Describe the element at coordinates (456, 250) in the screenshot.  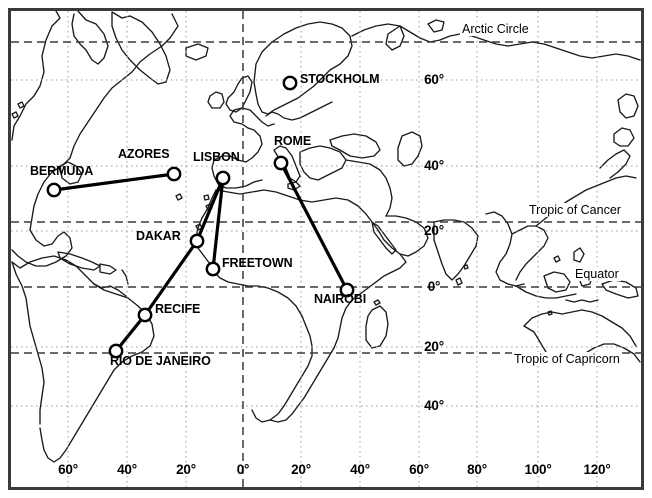
I see `coastline-india` at that location.